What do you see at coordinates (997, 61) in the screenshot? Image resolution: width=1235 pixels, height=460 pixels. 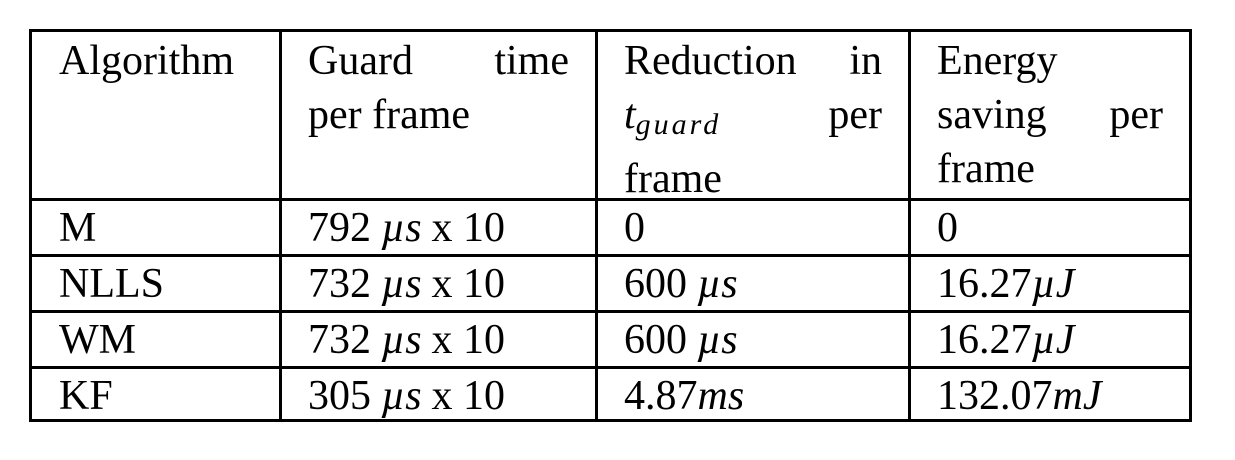 I see `header-text: Energy` at bounding box center [997, 61].